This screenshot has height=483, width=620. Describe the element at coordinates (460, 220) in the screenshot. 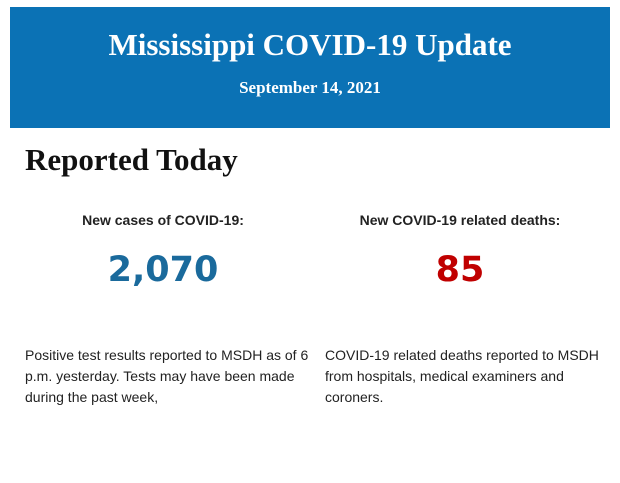

I see `stat-label: New COVID-19 related deaths:` at that location.